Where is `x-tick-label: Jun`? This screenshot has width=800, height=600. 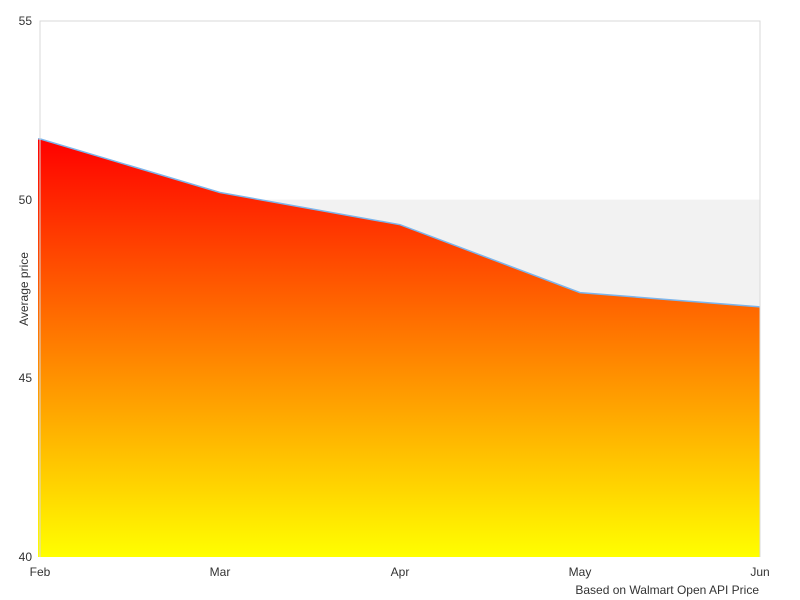
x-tick-label: Jun is located at coordinates (760, 572).